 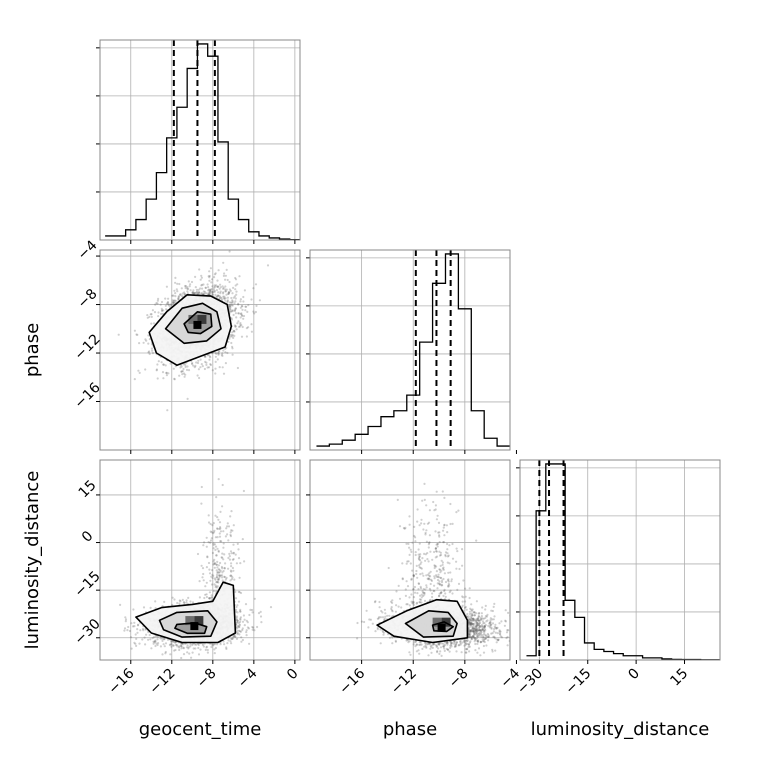 What do you see at coordinates (197, 324) in the screenshot?
I see `density-peak-cell` at bounding box center [197, 324].